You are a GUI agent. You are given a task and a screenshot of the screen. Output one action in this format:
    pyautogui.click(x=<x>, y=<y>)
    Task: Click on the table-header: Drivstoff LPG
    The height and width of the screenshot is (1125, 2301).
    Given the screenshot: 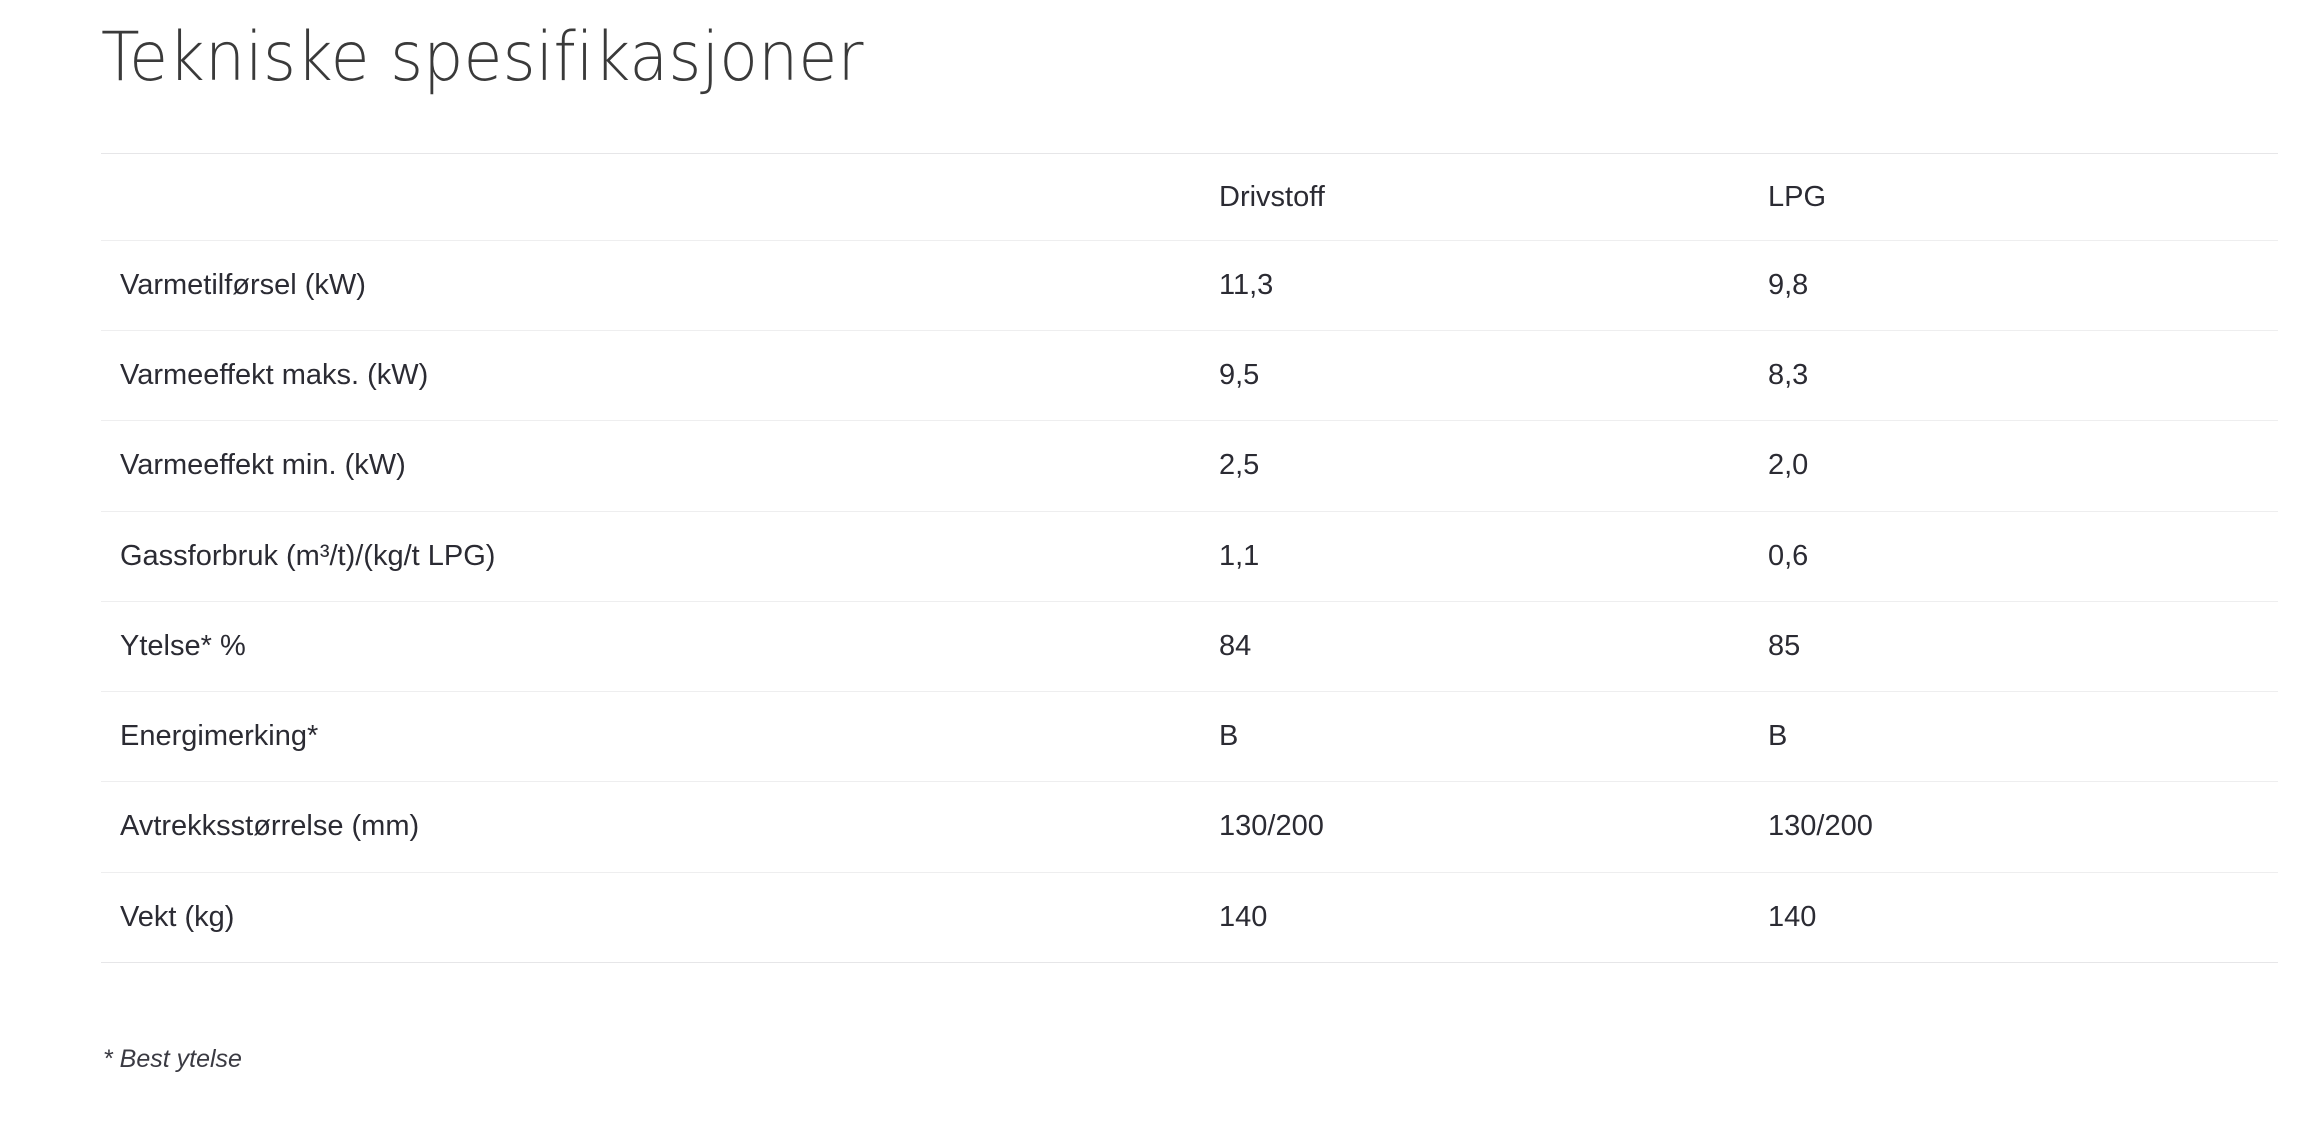 What is the action you would take?
    pyautogui.click(x=1189, y=197)
    